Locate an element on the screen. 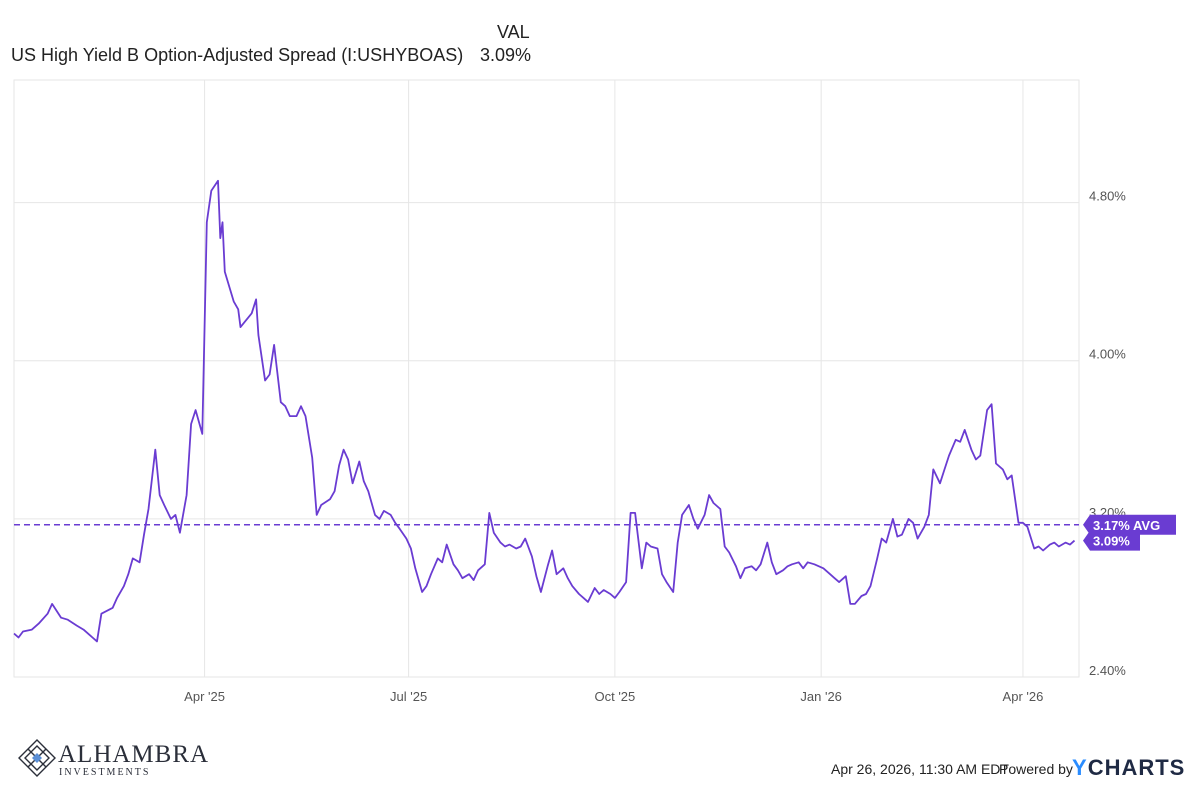 The width and height of the screenshot is (1200, 787). average-badge: 3.17% AVG is located at coordinates (1129, 524).